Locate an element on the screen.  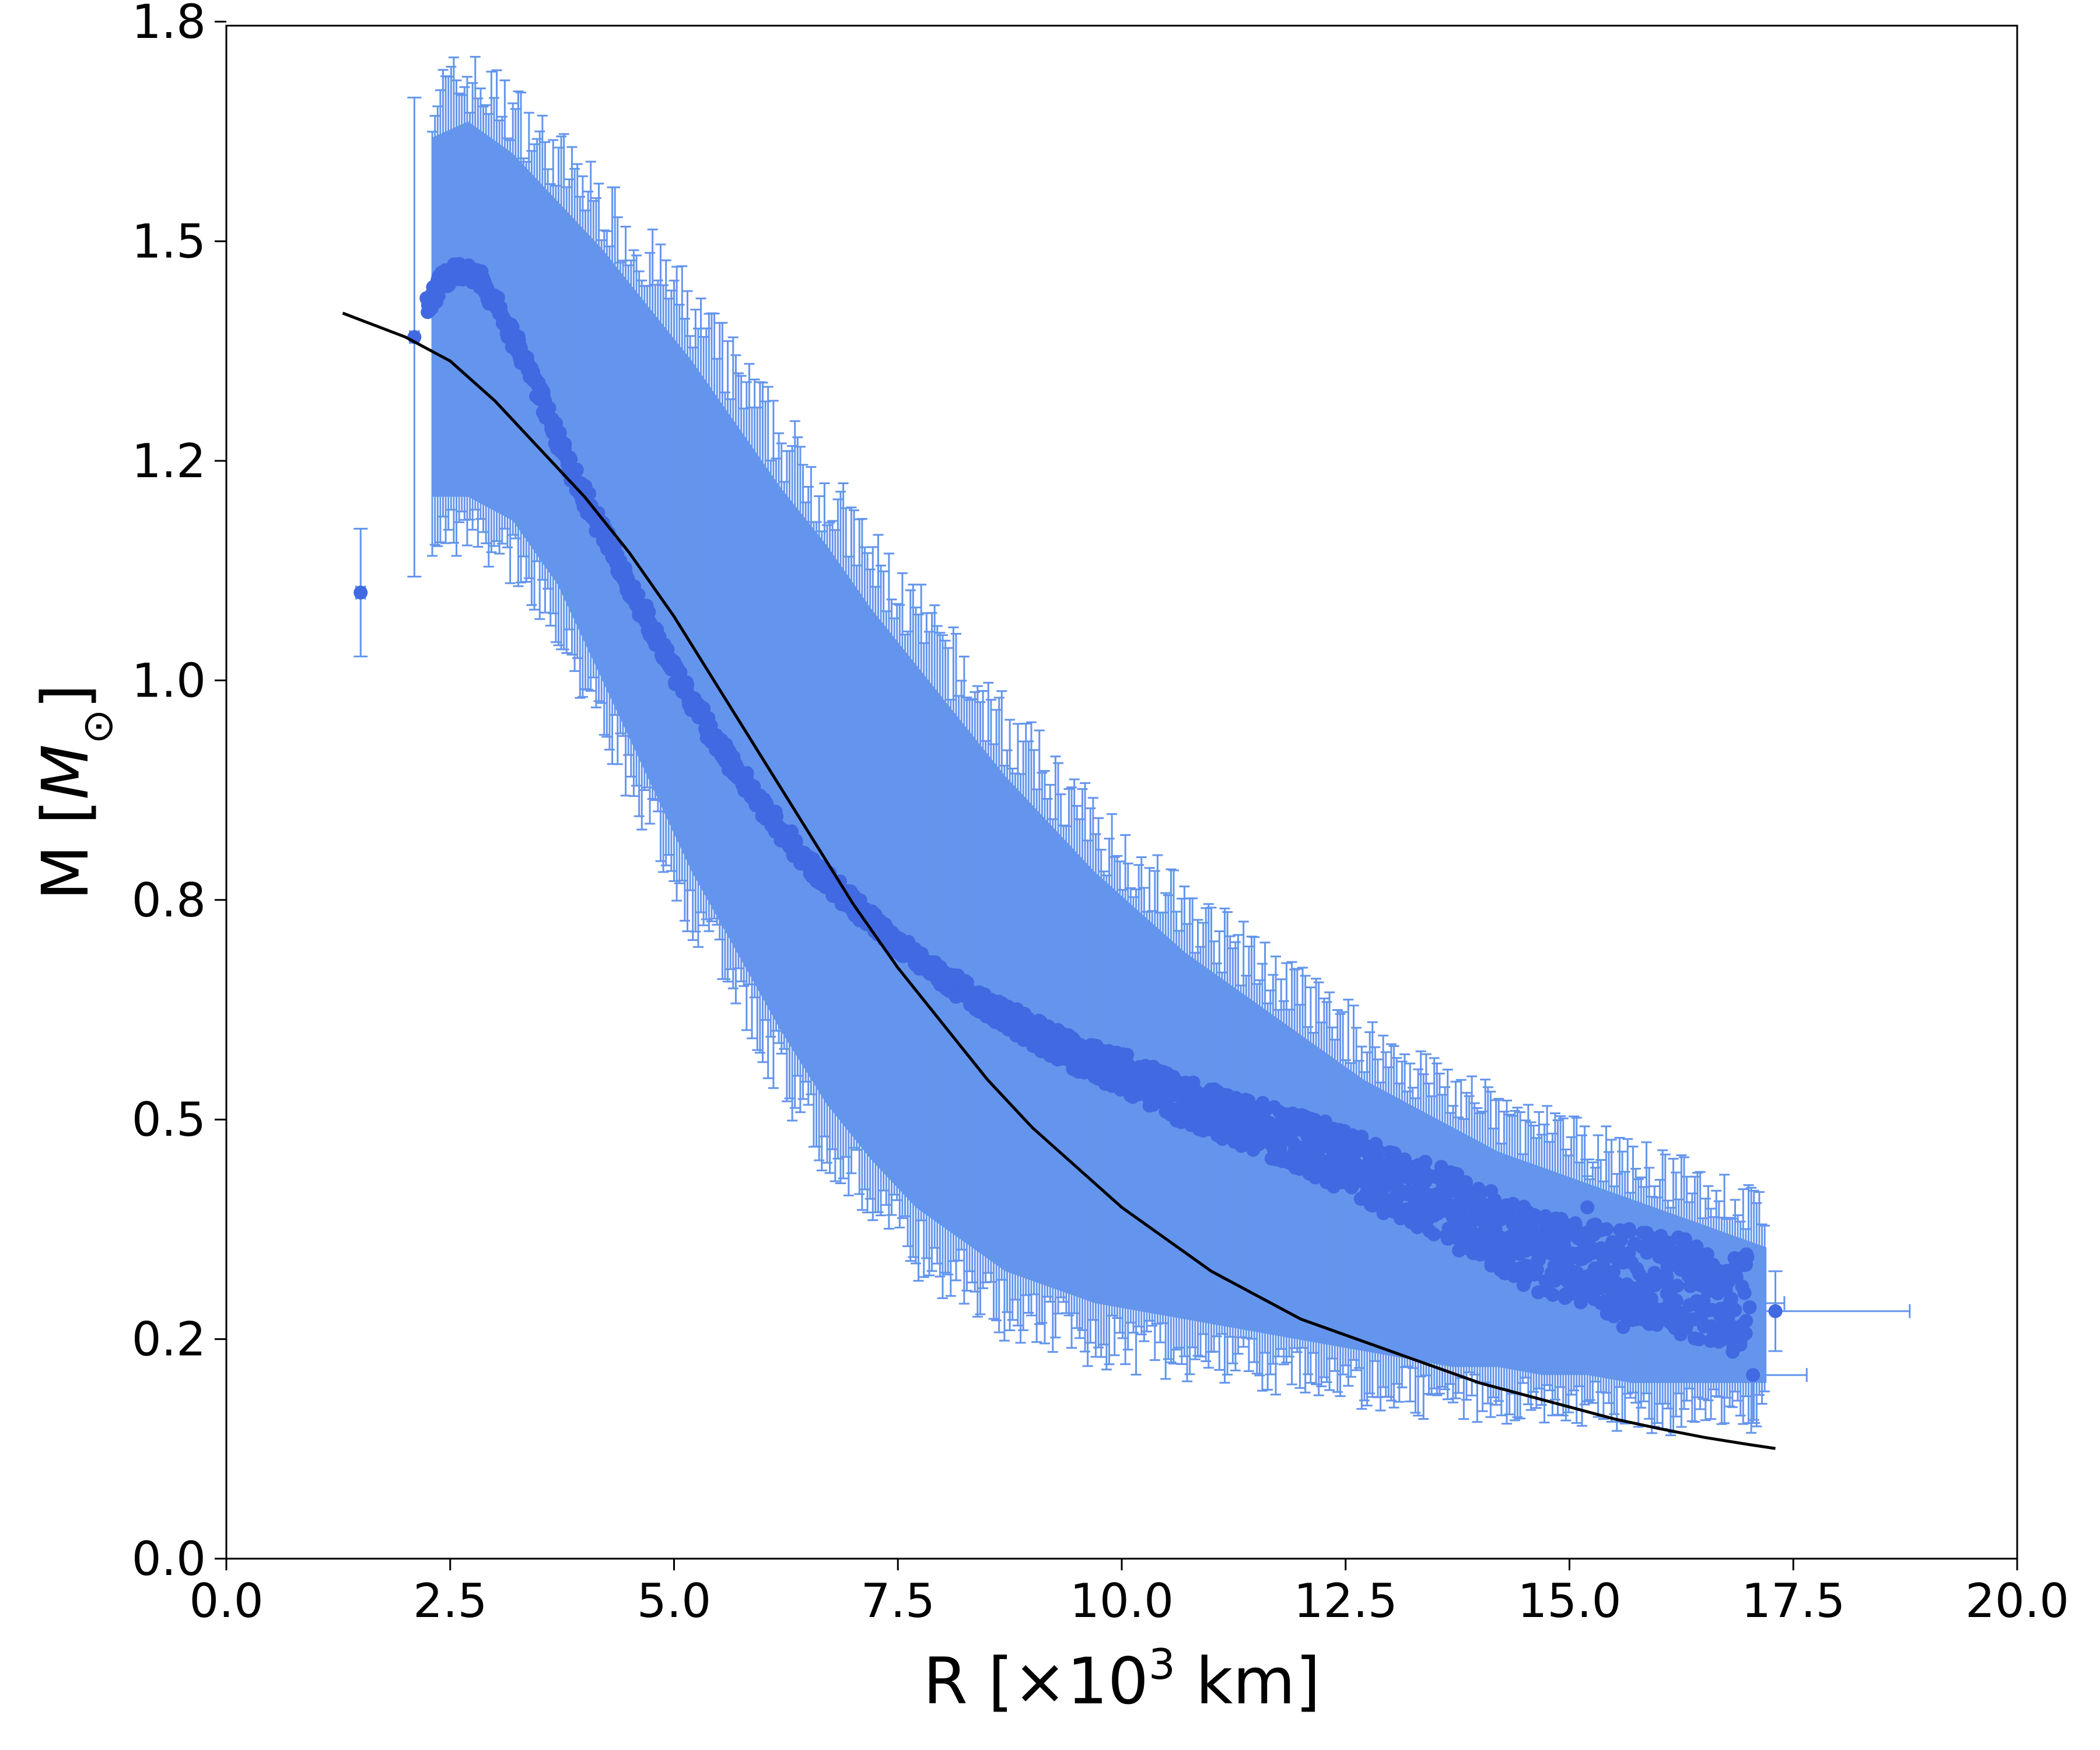
x-tick-label: 10.0 is located at coordinates (1122, 1601).